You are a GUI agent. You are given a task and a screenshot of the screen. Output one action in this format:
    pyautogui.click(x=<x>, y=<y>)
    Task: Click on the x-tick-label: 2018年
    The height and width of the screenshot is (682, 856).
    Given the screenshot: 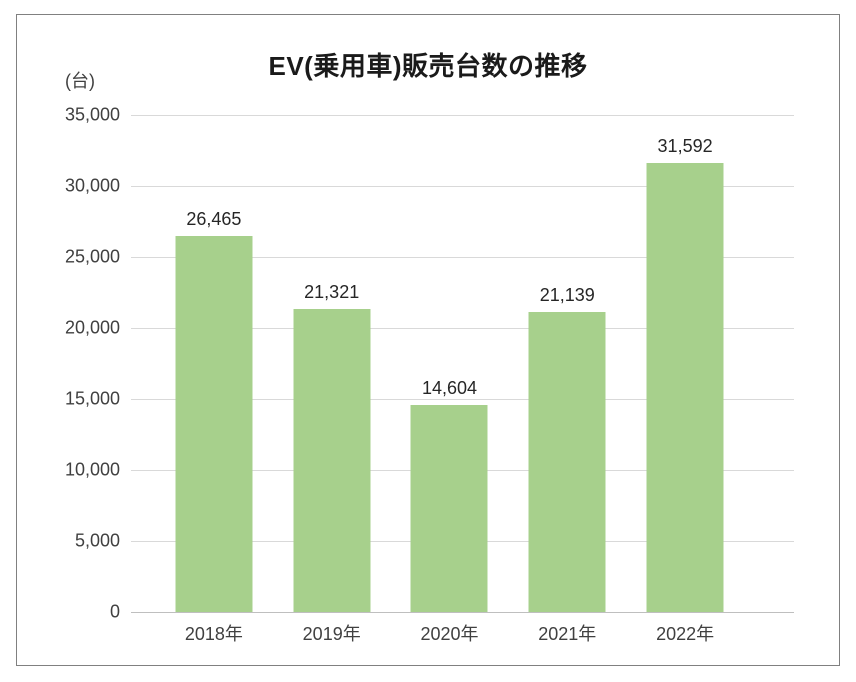 What is the action you would take?
    pyautogui.click(x=213, y=634)
    